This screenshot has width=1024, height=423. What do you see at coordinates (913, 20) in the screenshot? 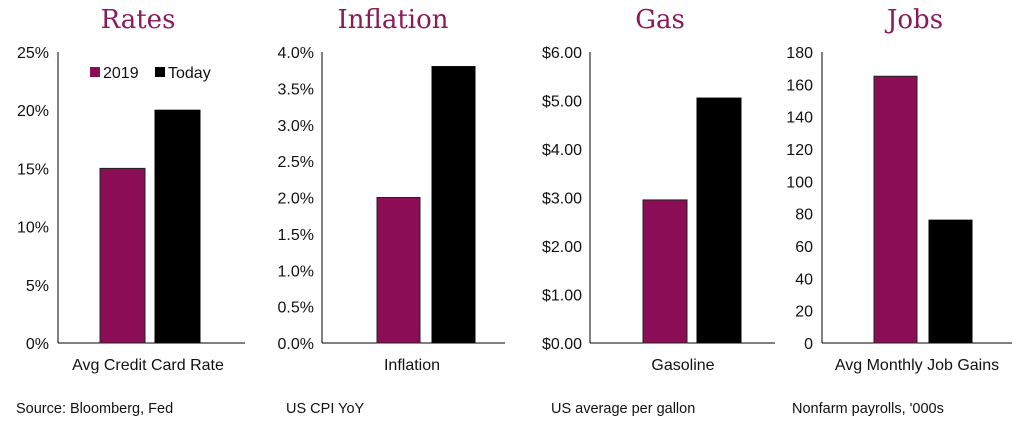
I see `chart-title: Jobs` at bounding box center [913, 20].